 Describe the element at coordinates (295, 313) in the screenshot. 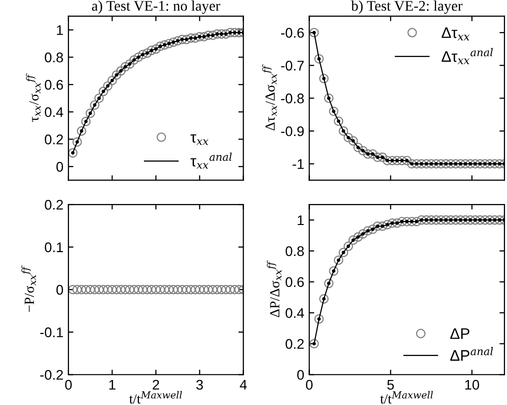

I see `y-tick-label: 0.4` at that location.